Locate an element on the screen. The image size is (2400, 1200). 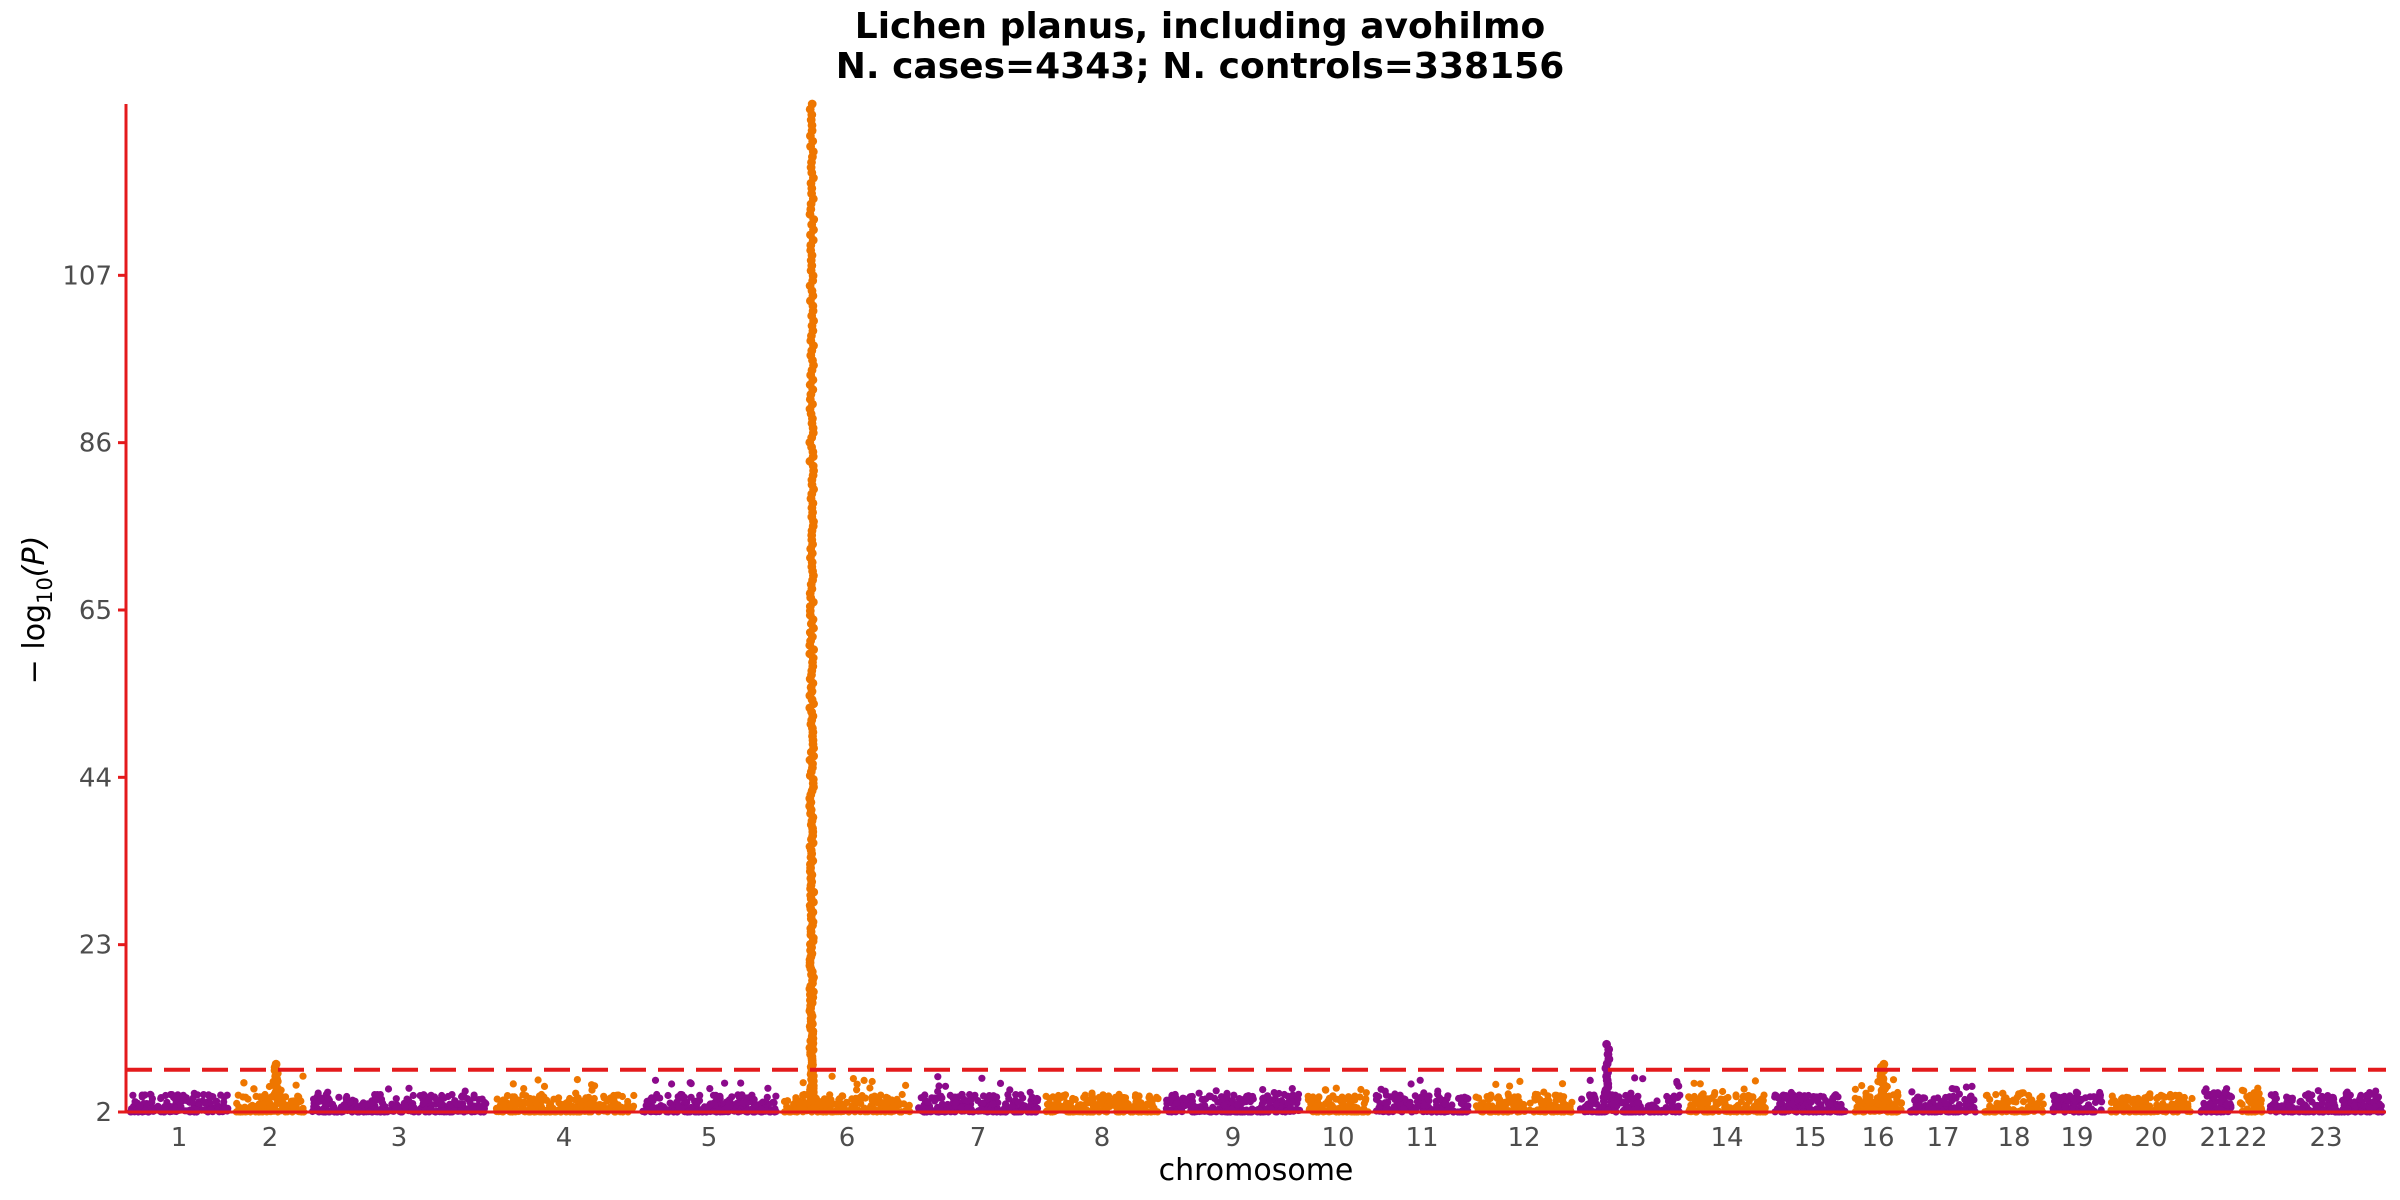
chromosome-6-points is located at coordinates (847, 607).